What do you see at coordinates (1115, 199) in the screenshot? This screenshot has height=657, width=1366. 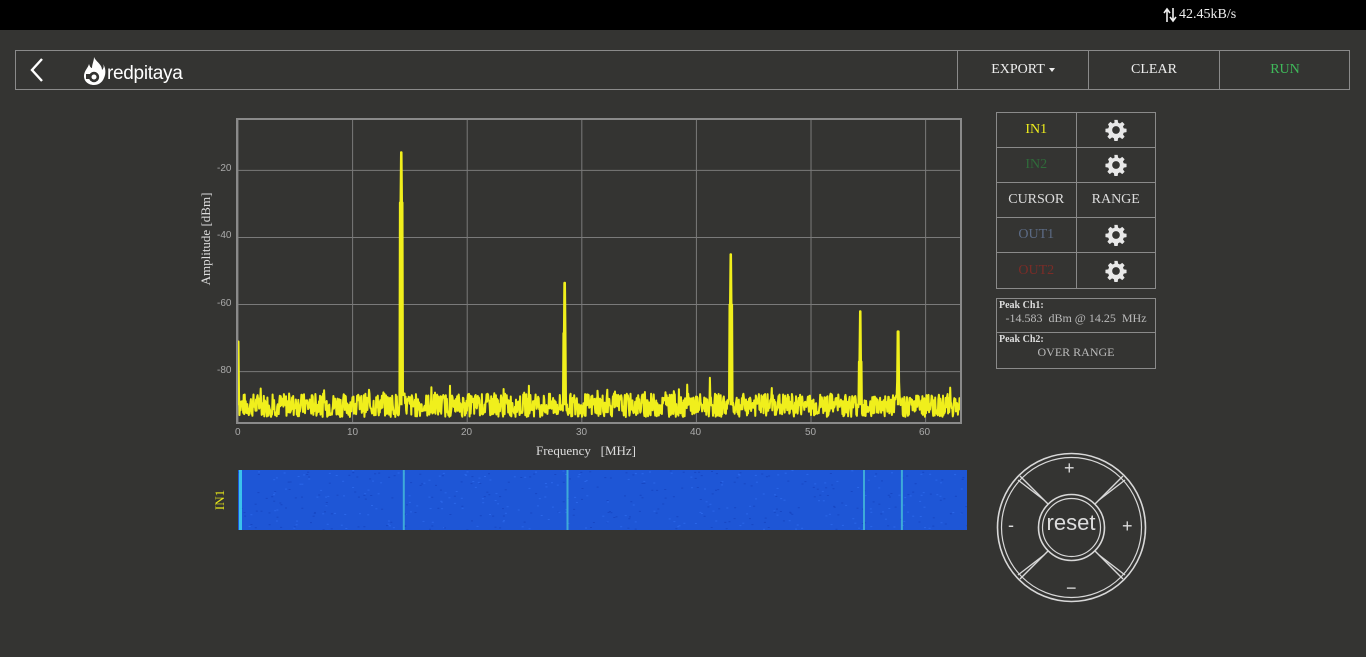 I see `range-button: RANGE` at bounding box center [1115, 199].